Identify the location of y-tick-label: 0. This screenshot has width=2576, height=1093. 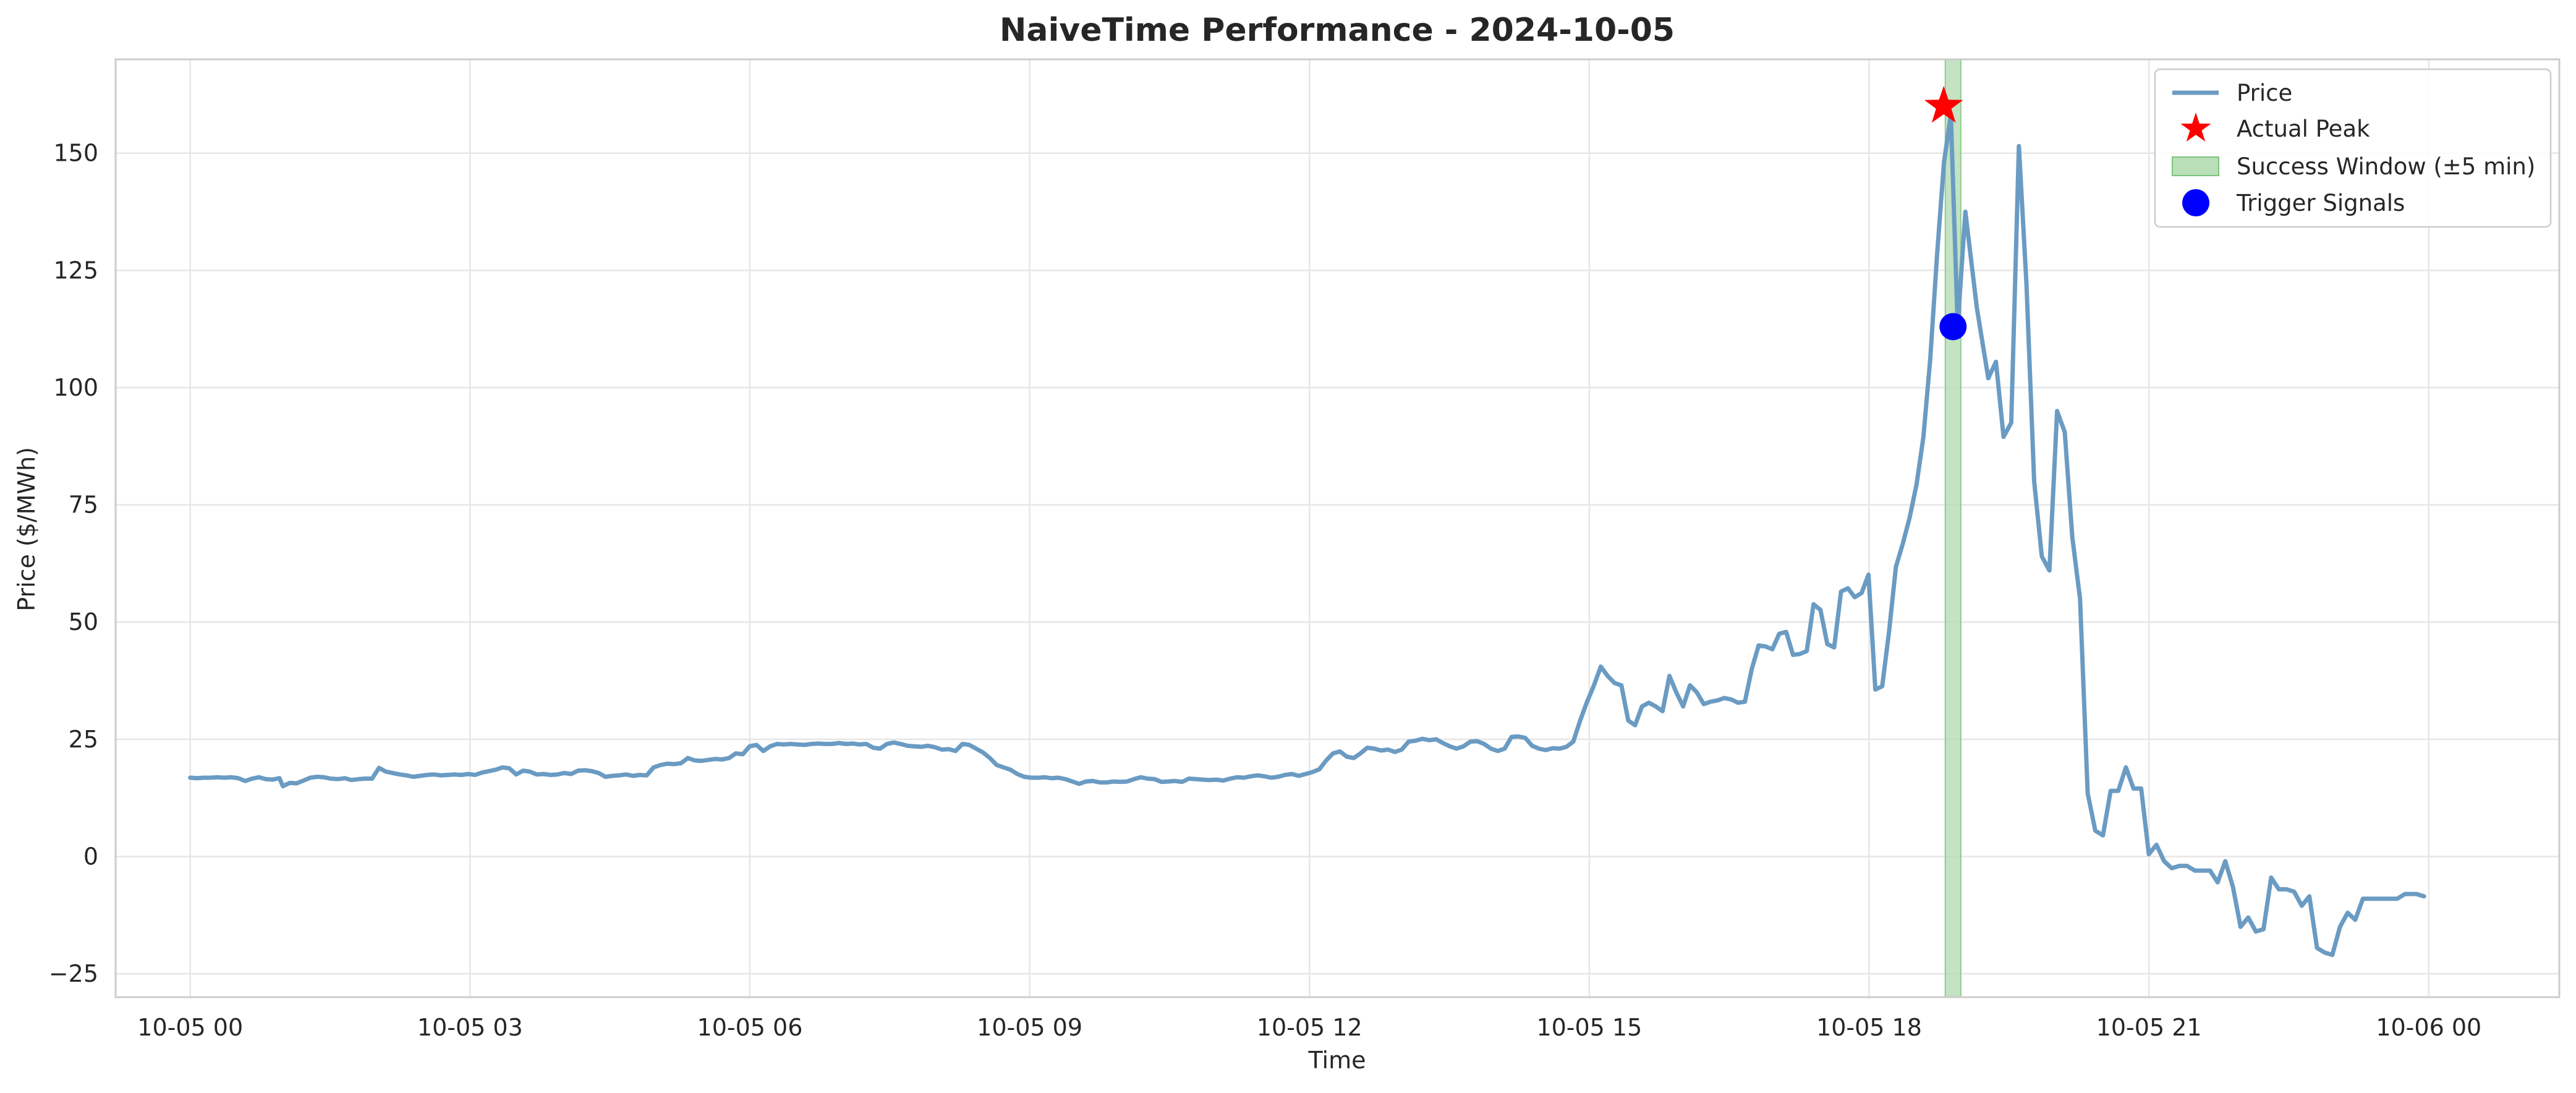
(90, 856).